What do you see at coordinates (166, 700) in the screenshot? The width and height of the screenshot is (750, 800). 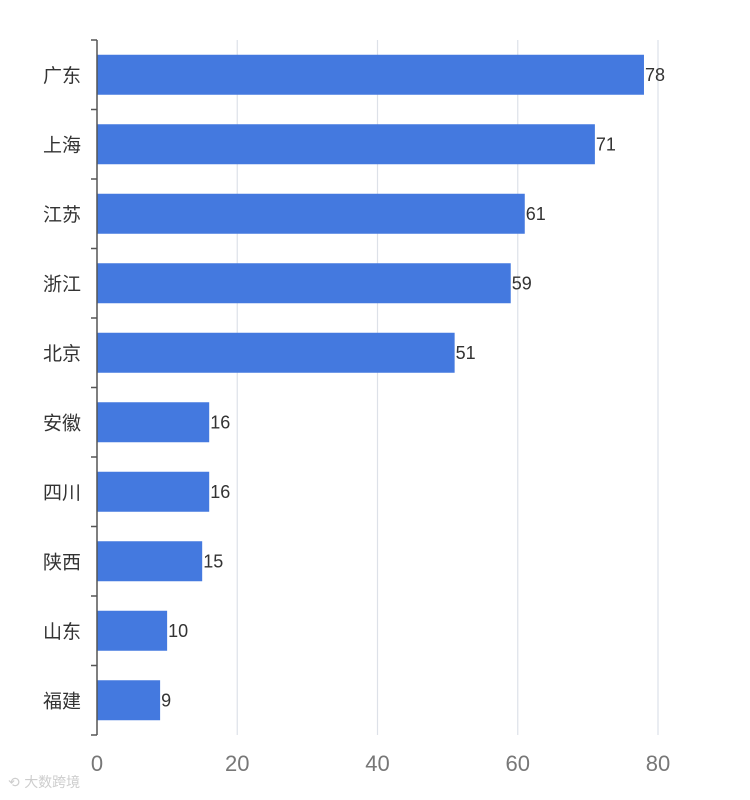 I see `data-label: 9` at bounding box center [166, 700].